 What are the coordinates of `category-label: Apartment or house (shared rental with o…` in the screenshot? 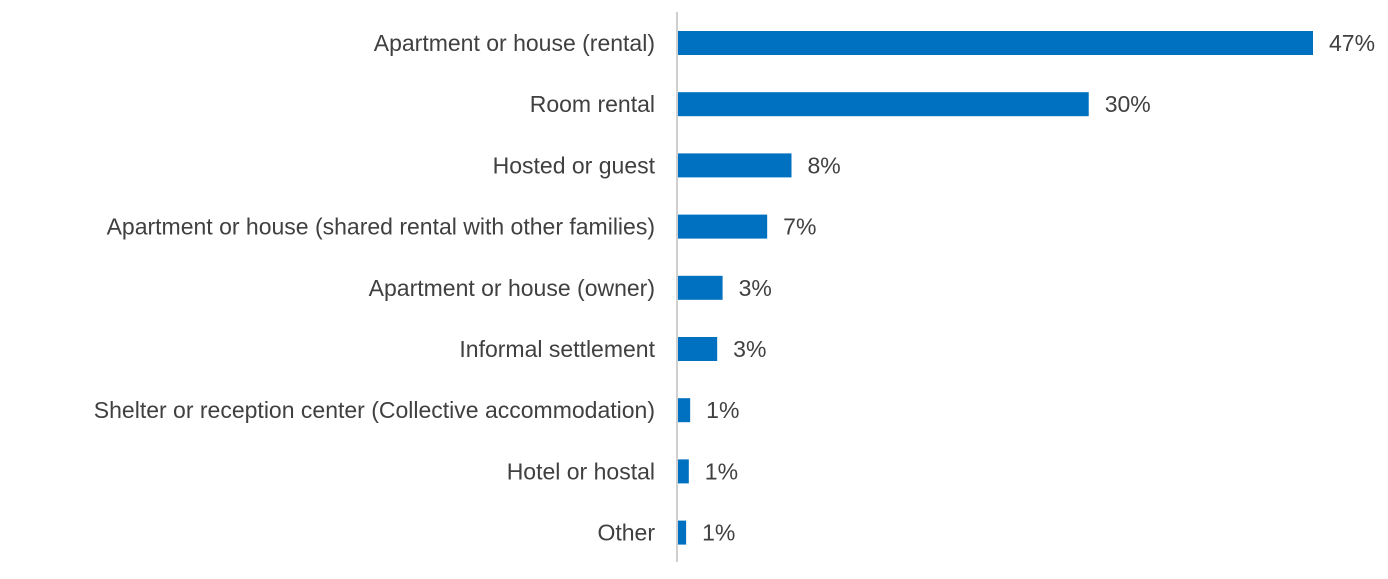 It's located at (381, 227).